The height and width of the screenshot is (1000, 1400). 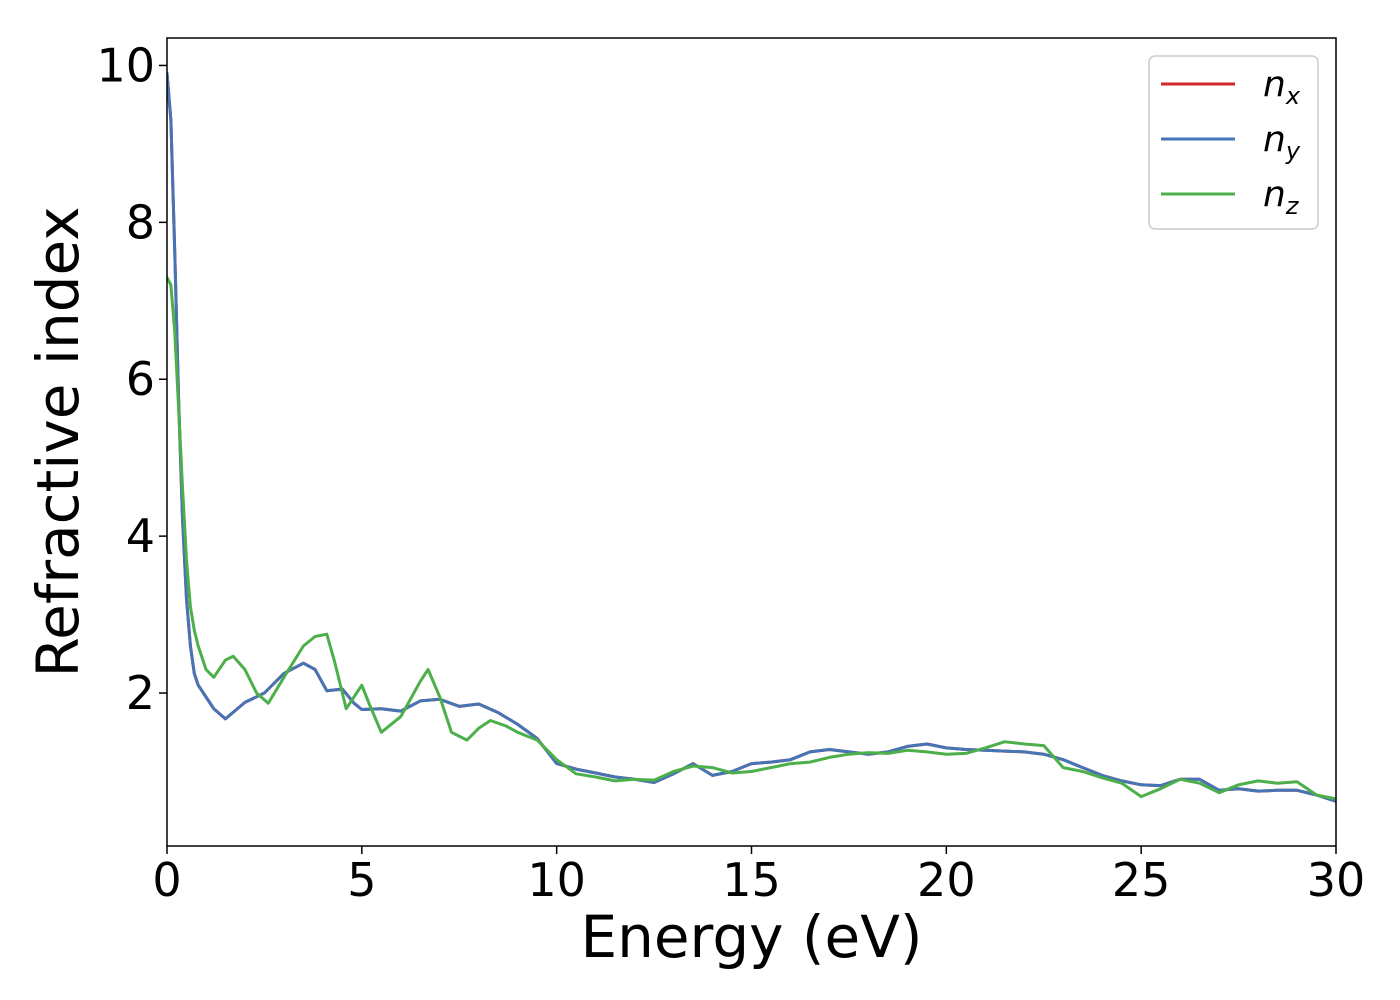 What do you see at coordinates (58, 441) in the screenshot?
I see `y-axis-label: Refractive index` at bounding box center [58, 441].